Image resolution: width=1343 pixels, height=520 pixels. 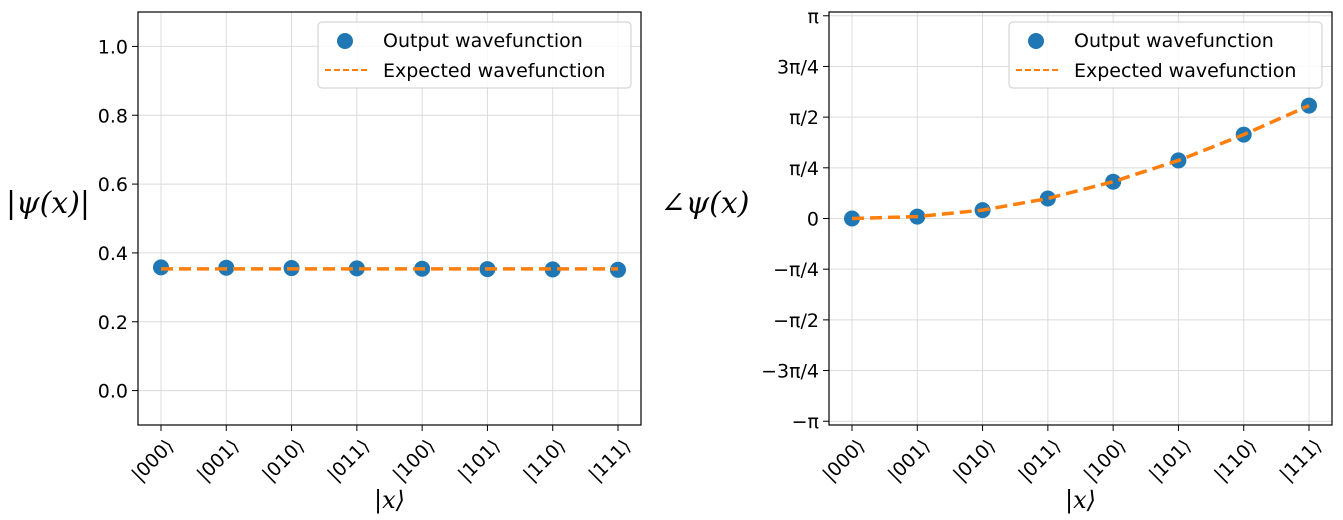 What do you see at coordinates (113, 254) in the screenshot?
I see `y-tick-label: 0.4` at bounding box center [113, 254].